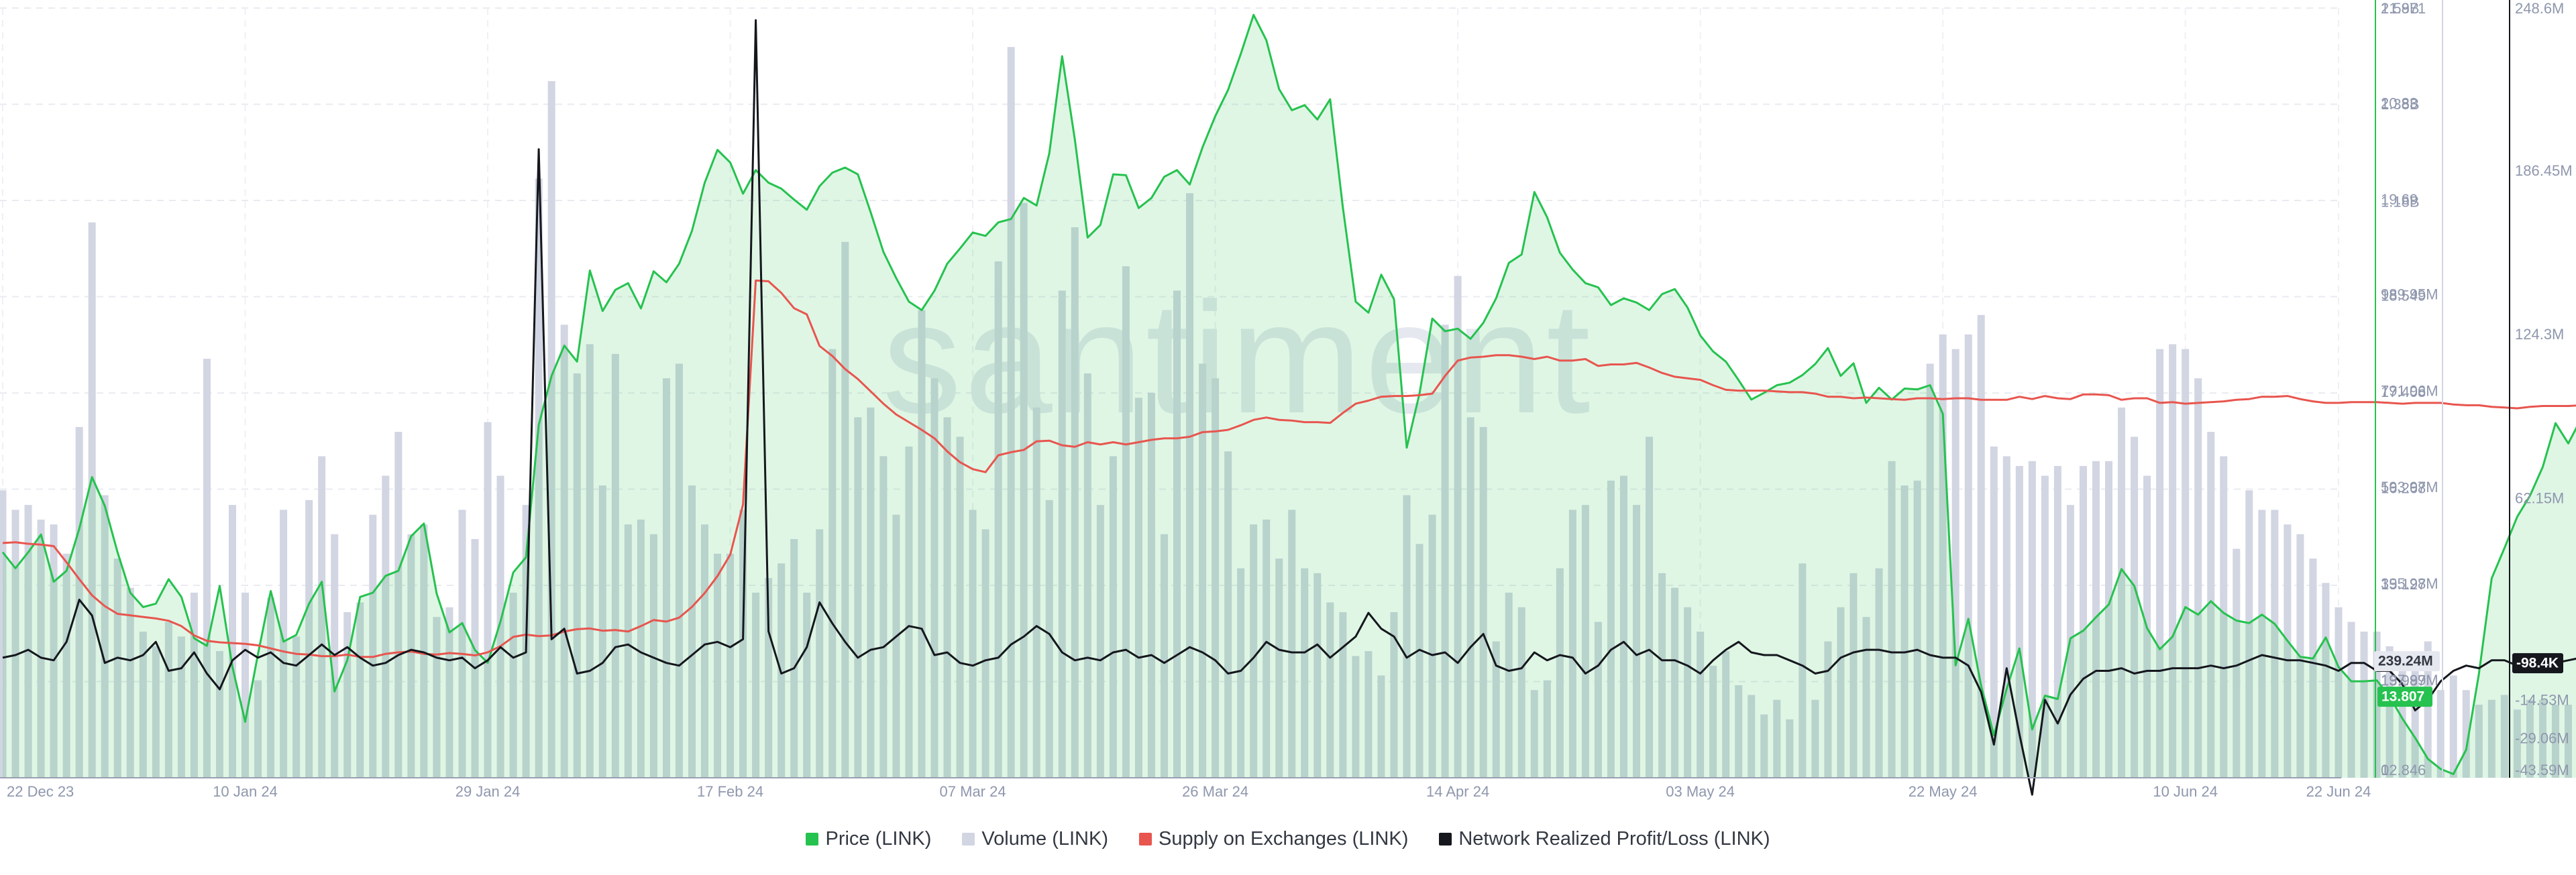 The width and height of the screenshot is (2576, 875). What do you see at coordinates (2409, 390) in the screenshot?
I see `volume-tick-label: 791.96M` at bounding box center [2409, 390].